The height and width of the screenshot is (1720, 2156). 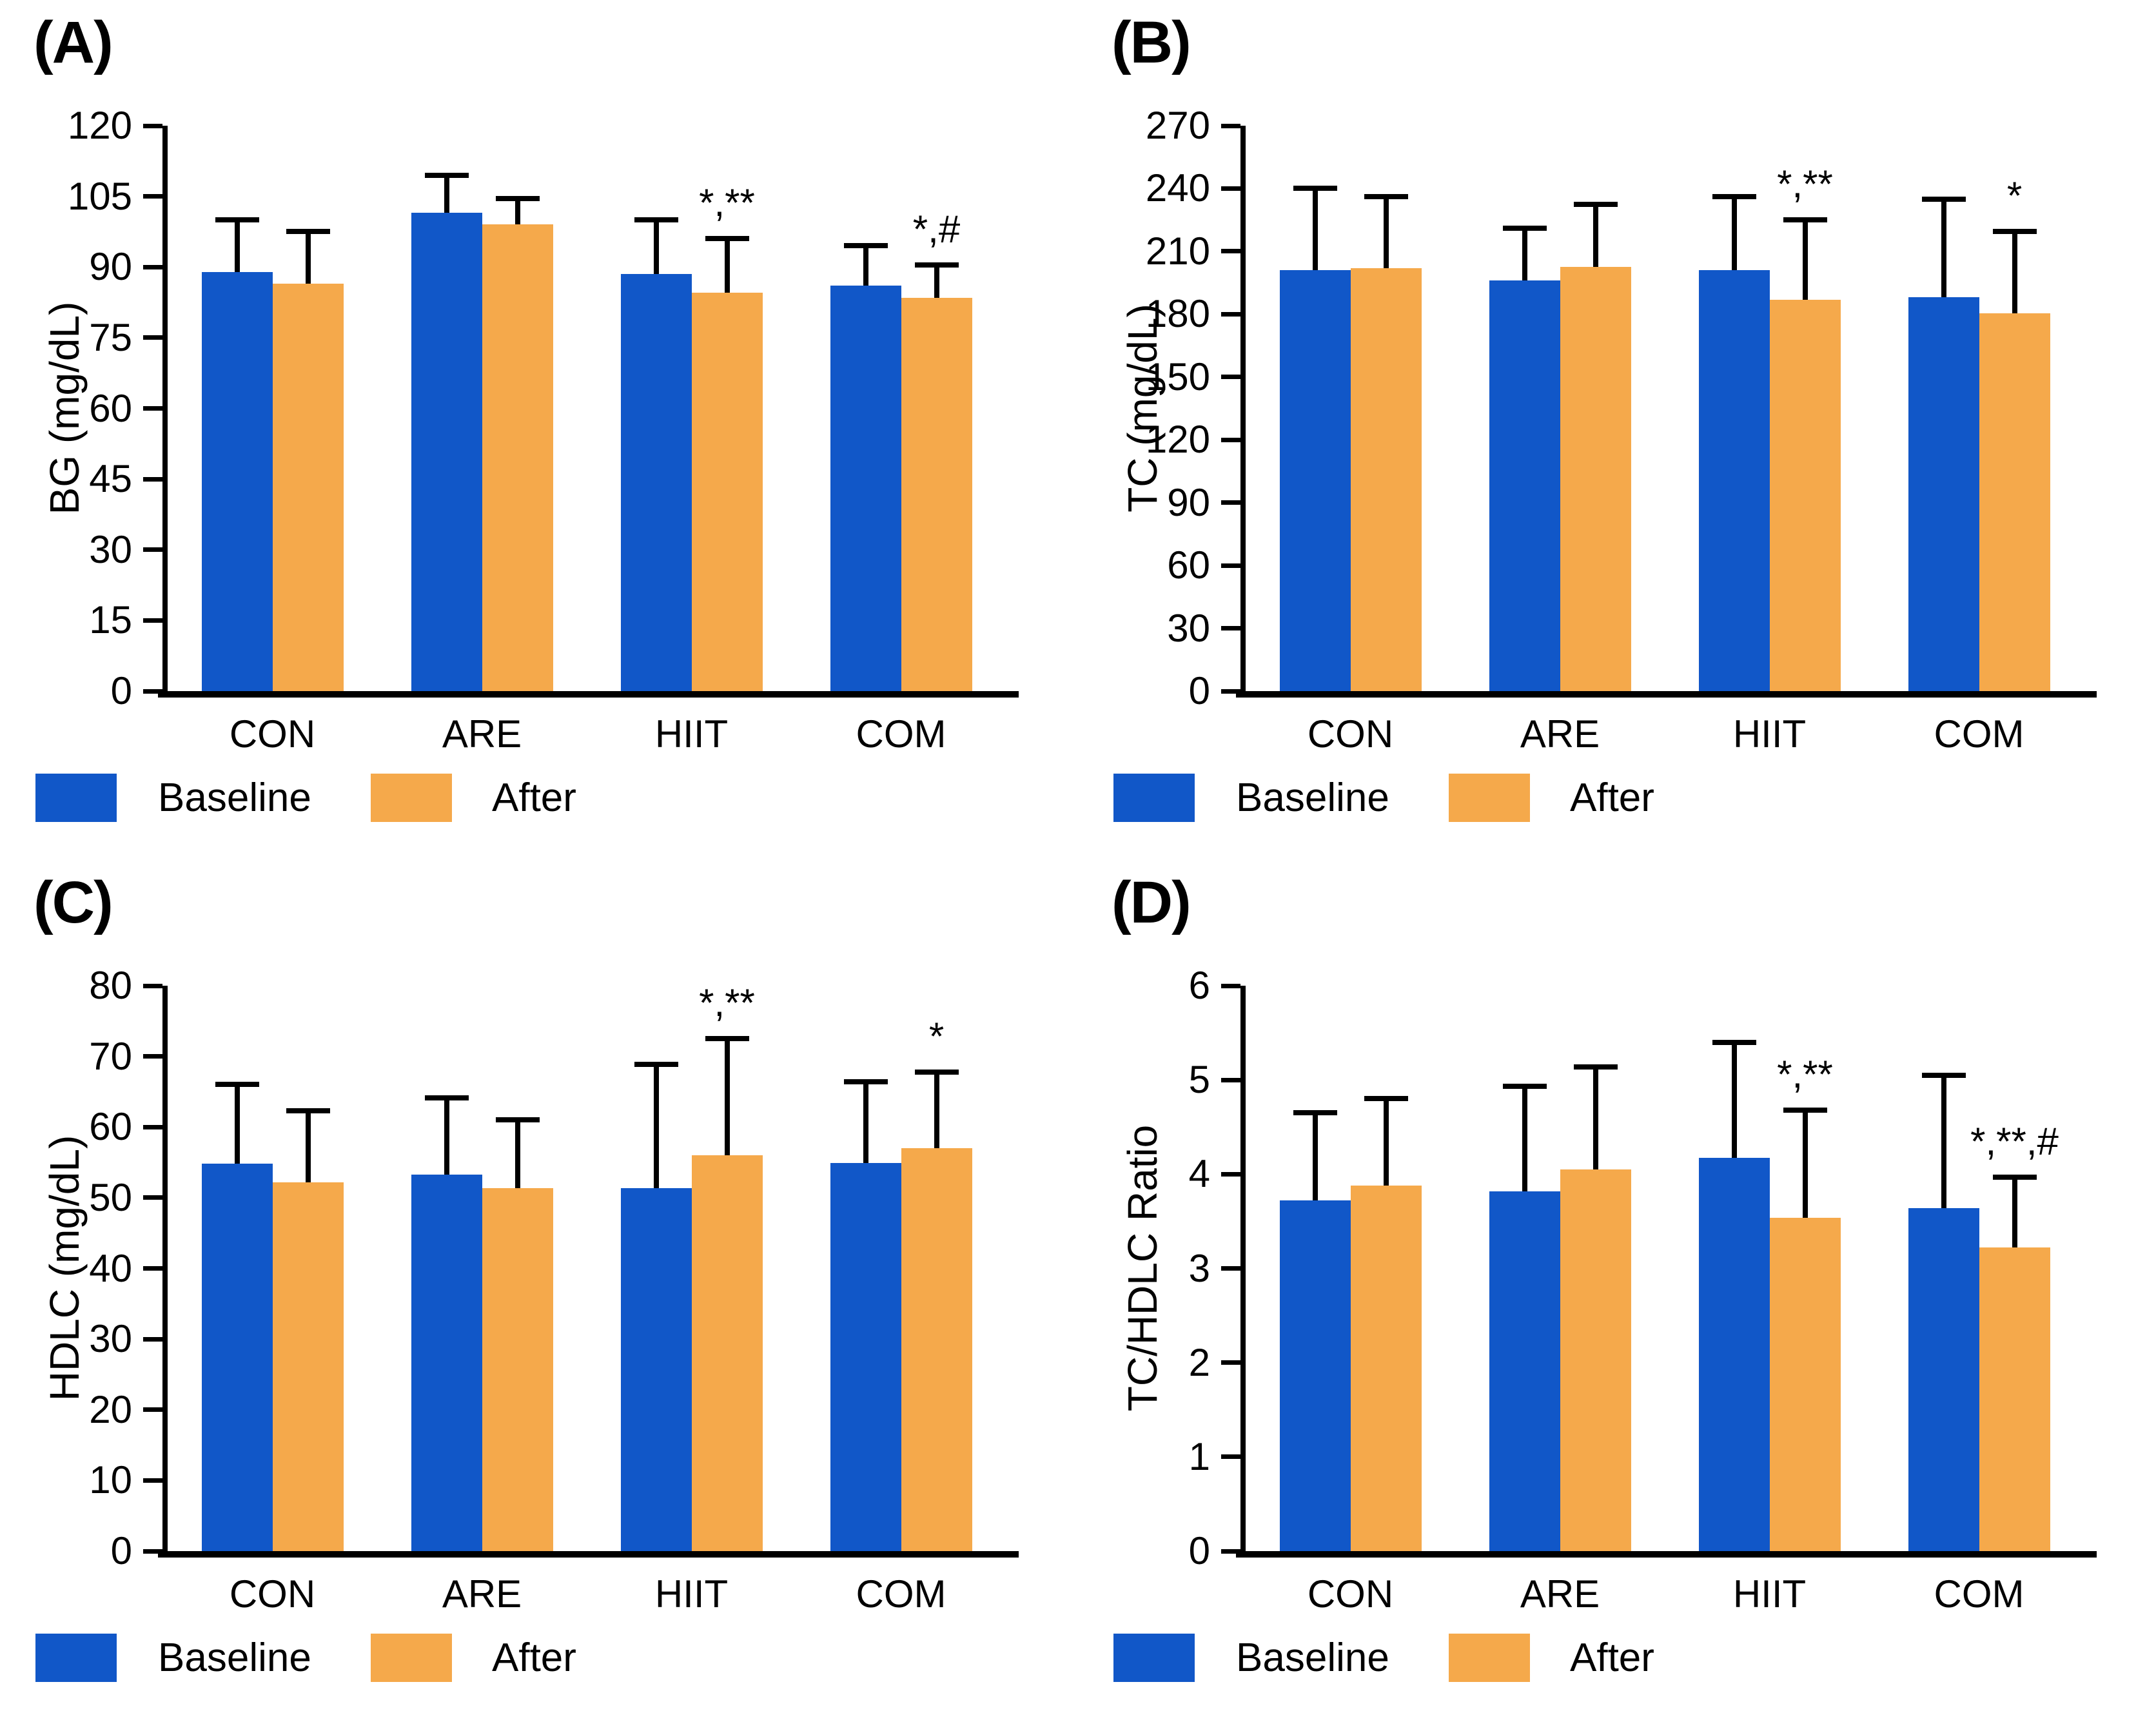 What do you see at coordinates (1199, 1174) in the screenshot?
I see `y-tick-label: 4` at bounding box center [1199, 1174].